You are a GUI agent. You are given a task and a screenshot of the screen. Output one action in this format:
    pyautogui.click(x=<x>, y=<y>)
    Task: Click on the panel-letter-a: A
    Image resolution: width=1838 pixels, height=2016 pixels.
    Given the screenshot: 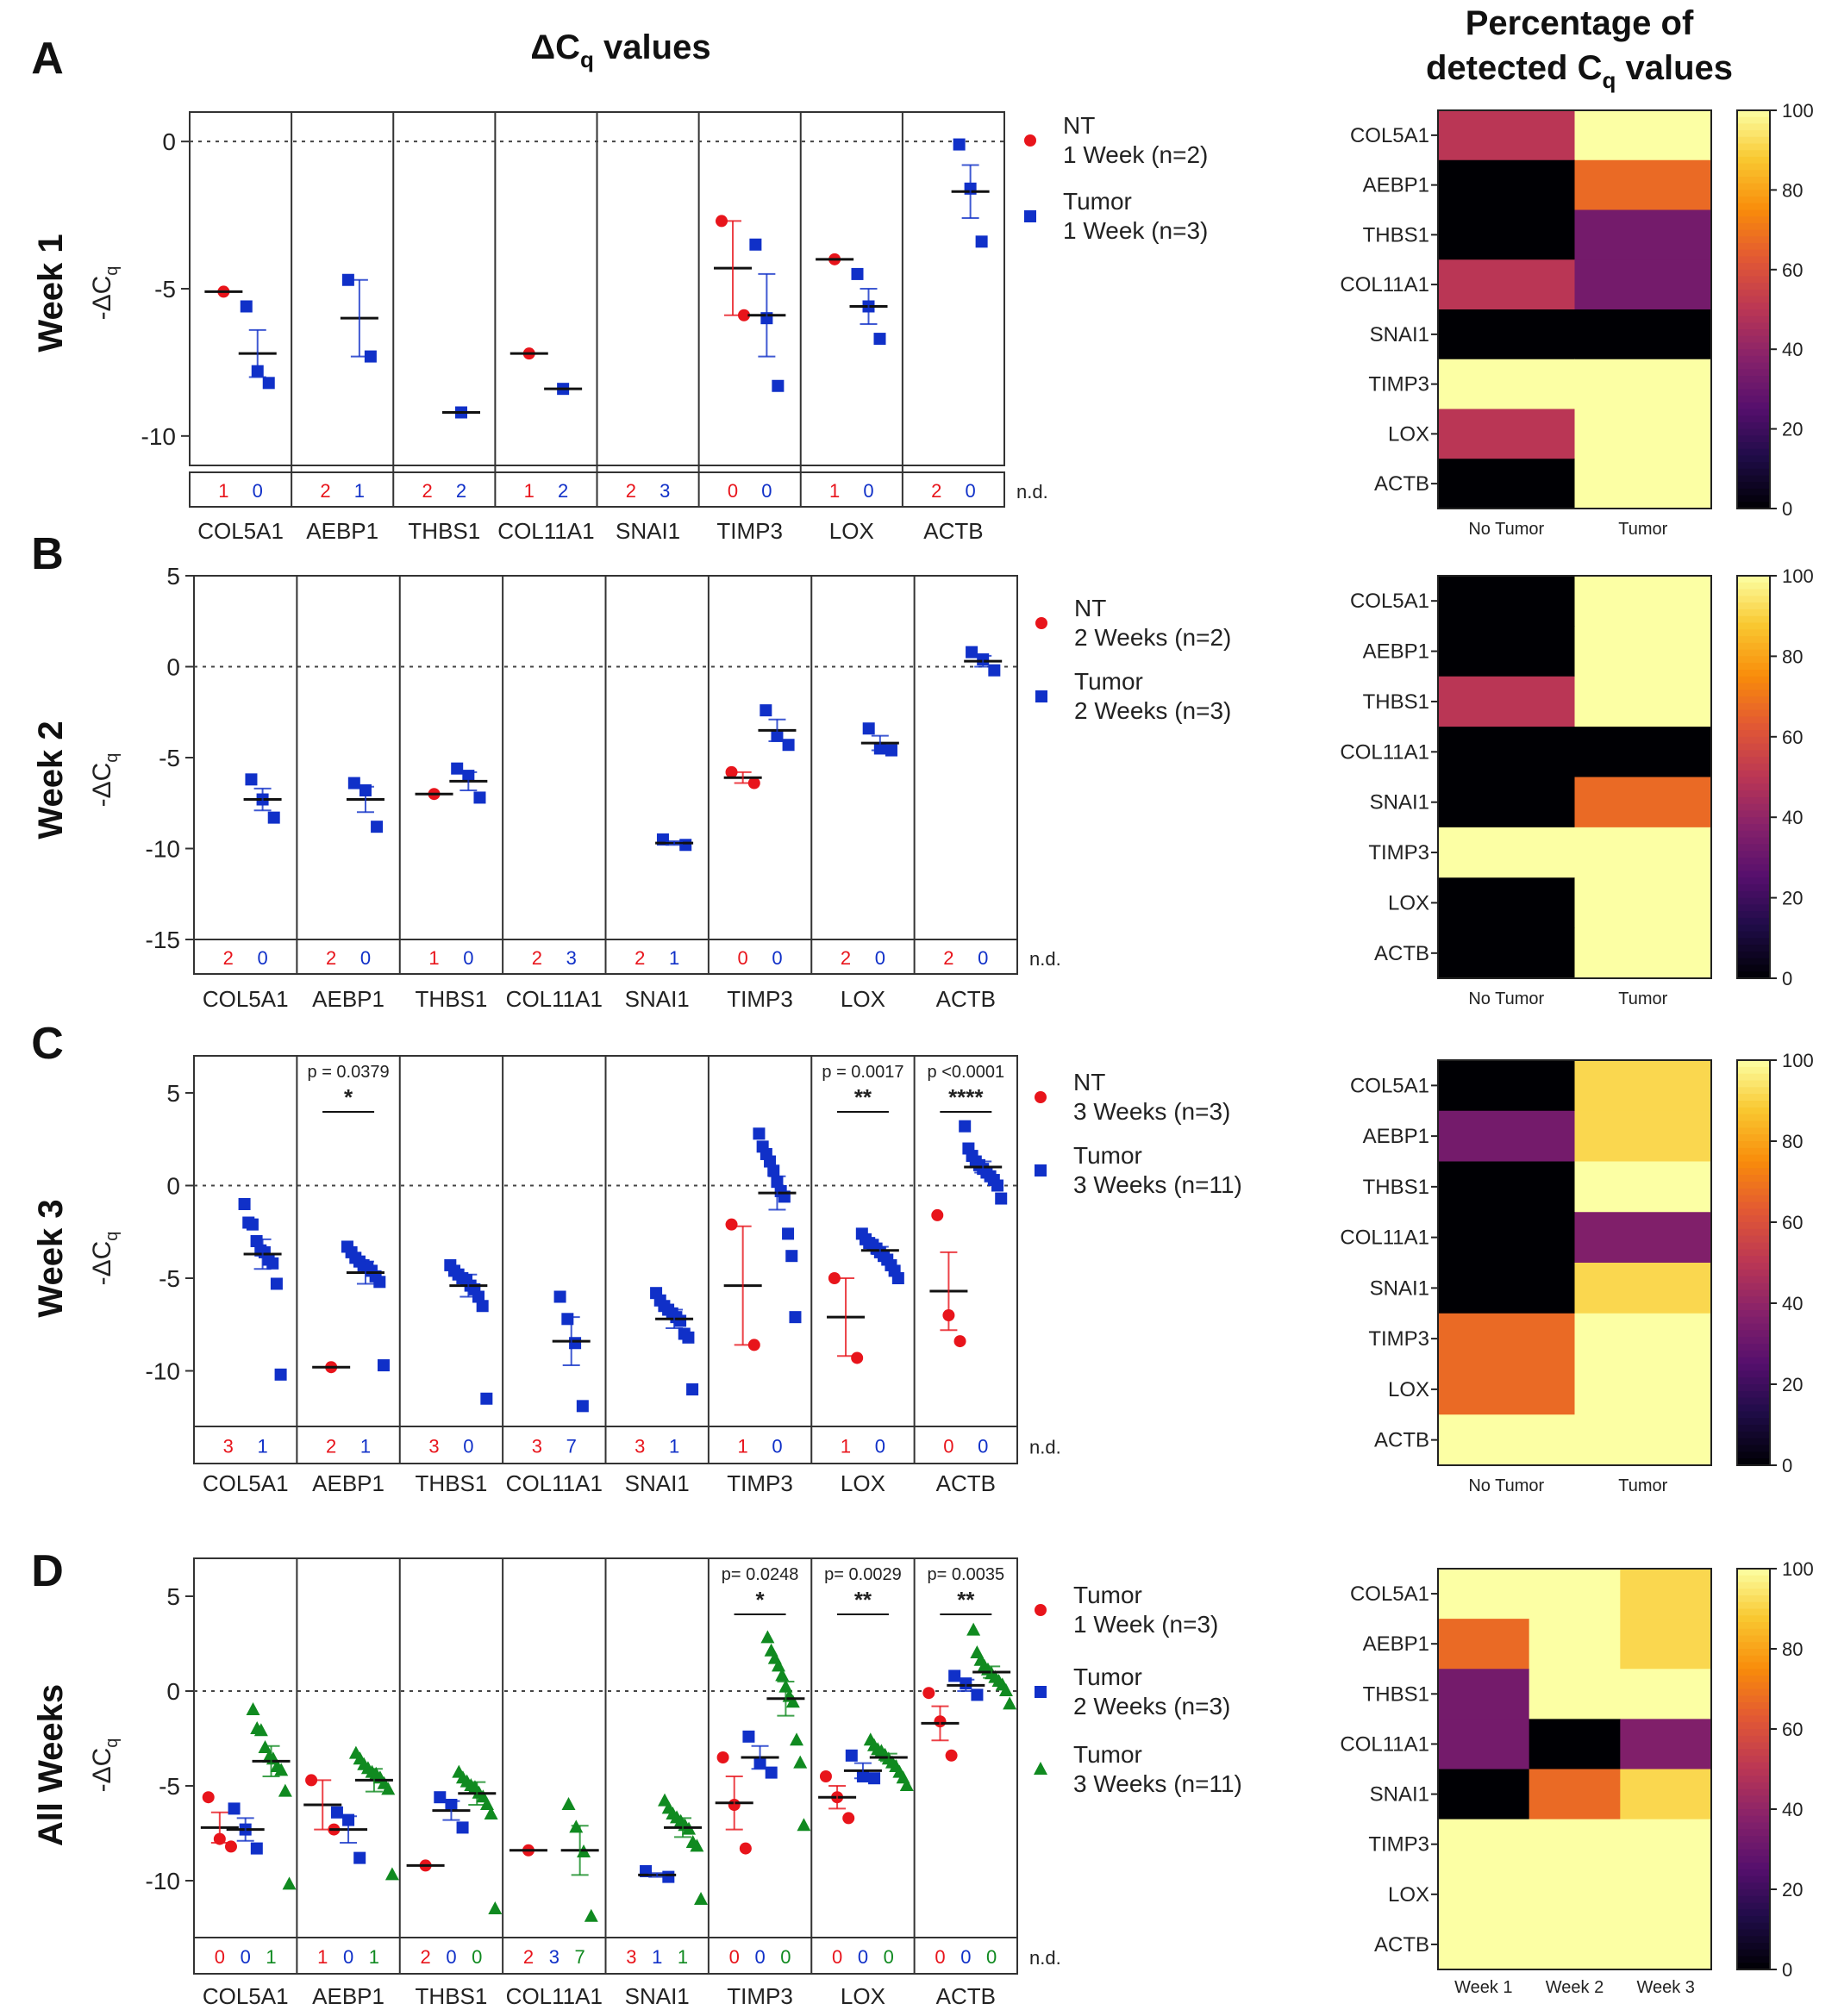 What is the action you would take?
    pyautogui.click(x=47, y=59)
    